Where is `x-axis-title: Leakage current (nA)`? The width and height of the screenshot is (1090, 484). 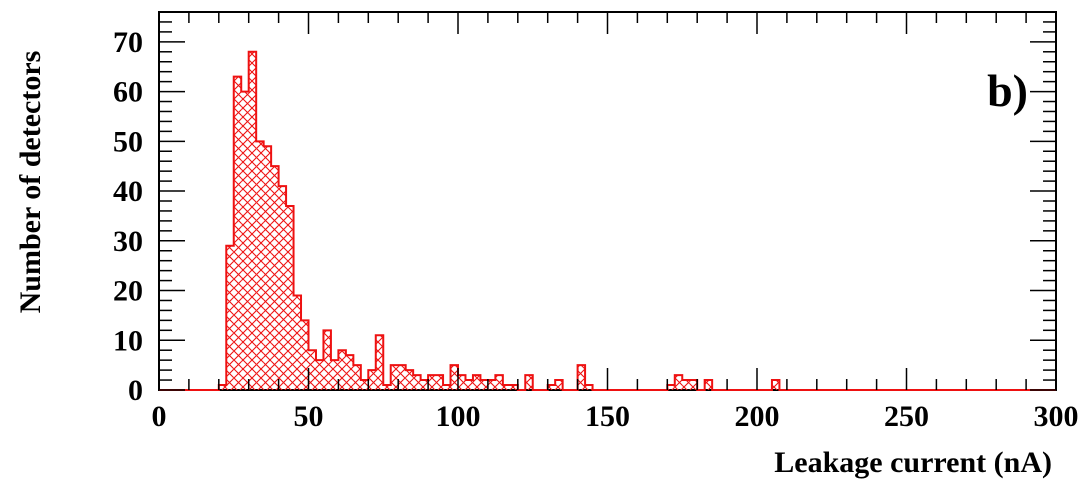 x-axis-title: Leakage current (nA) is located at coordinates (913, 462).